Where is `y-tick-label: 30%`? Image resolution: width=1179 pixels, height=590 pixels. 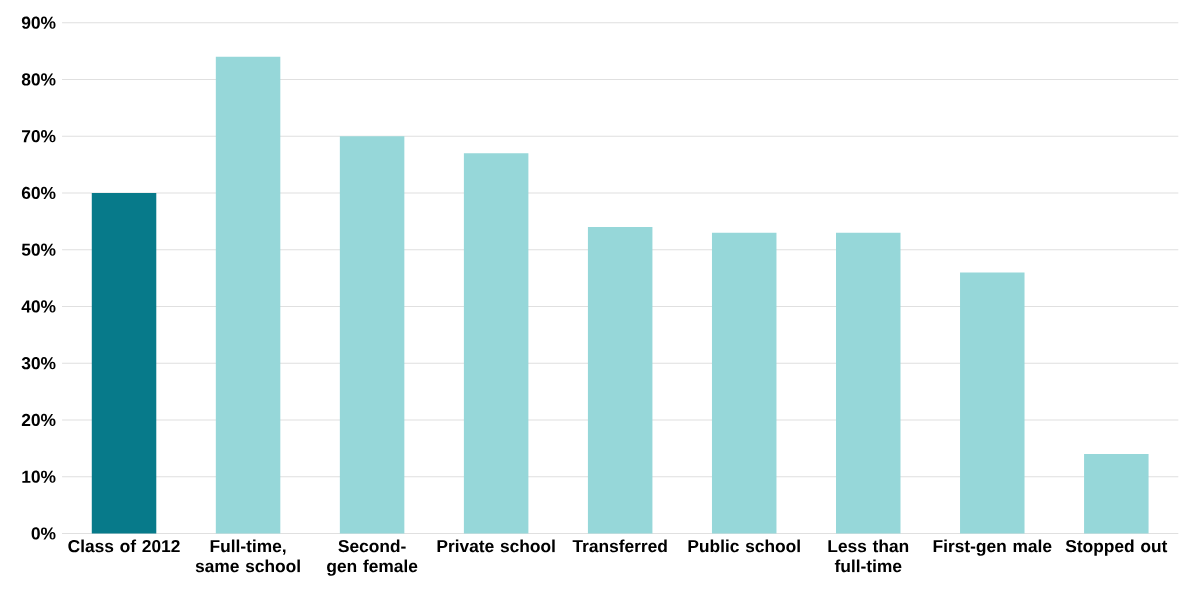 y-tick-label: 30% is located at coordinates (38, 363).